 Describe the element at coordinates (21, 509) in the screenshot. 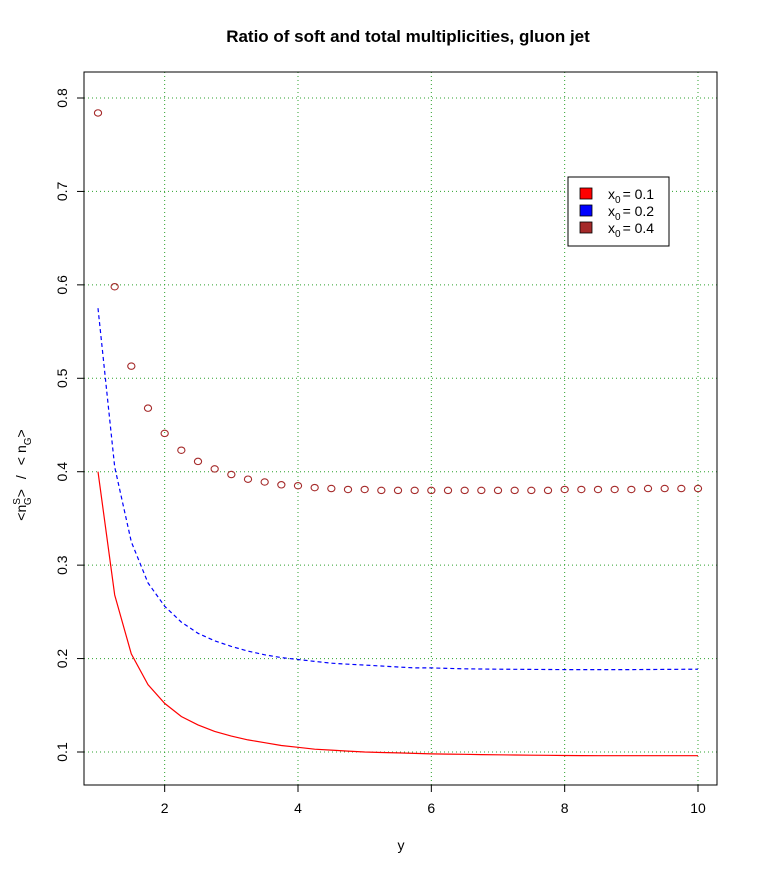

I see `y-label-n: n` at that location.